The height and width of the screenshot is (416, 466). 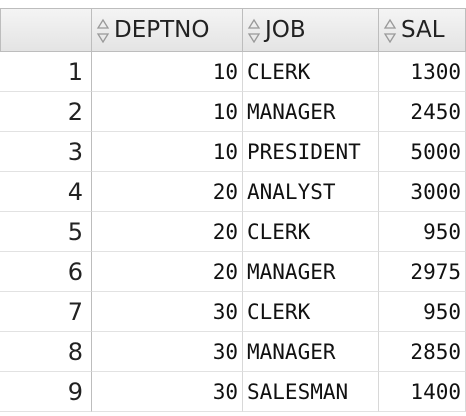 I want to click on column-header: DEPTNO, so click(x=167, y=30).